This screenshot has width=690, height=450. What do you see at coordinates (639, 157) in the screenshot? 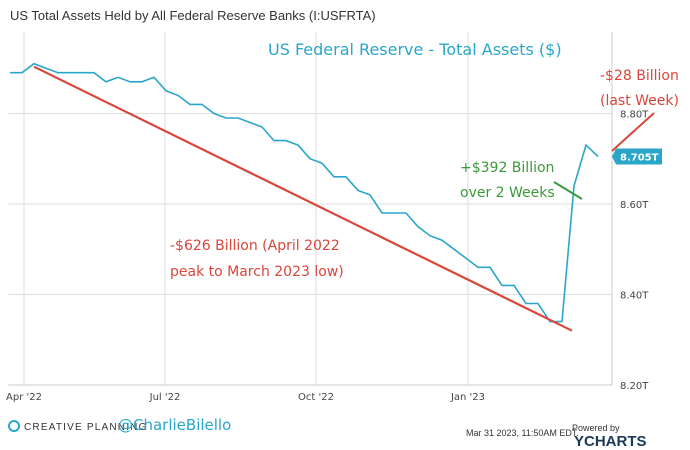
I see `last-value-label: 8.705T` at bounding box center [639, 157].